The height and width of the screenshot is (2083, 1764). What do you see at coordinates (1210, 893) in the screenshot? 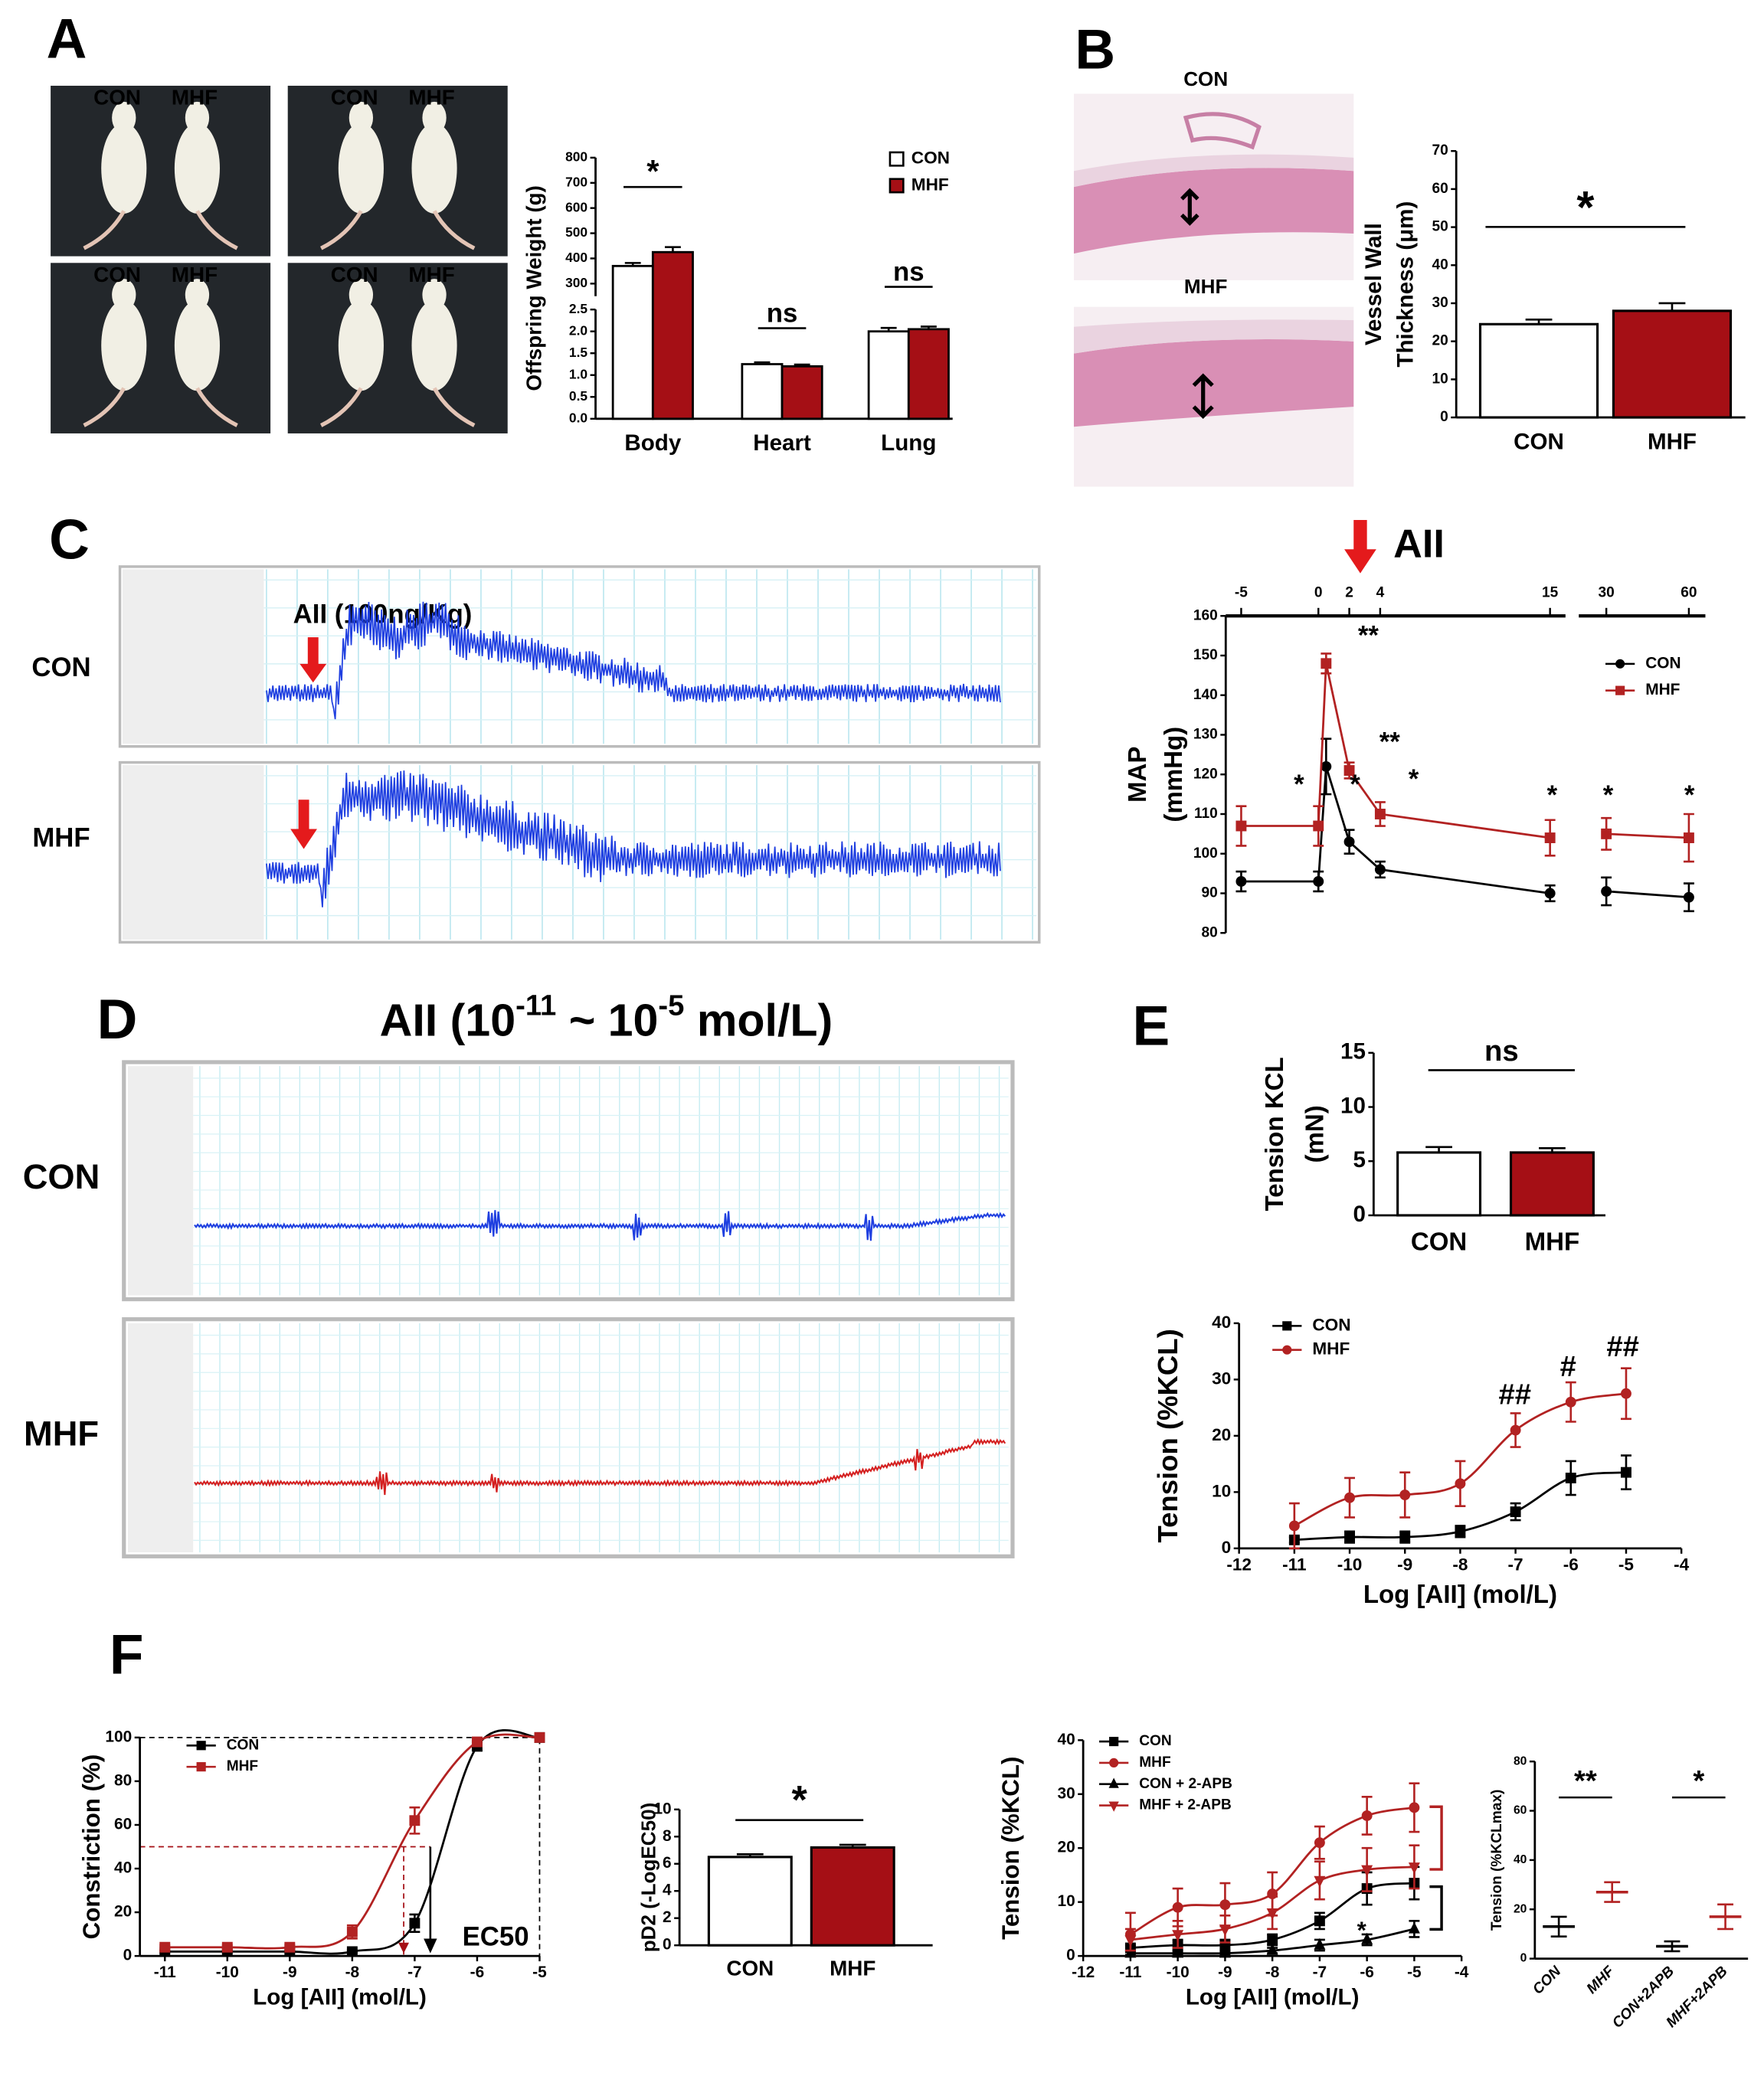
I see `y-tick-label: 90` at bounding box center [1210, 893].